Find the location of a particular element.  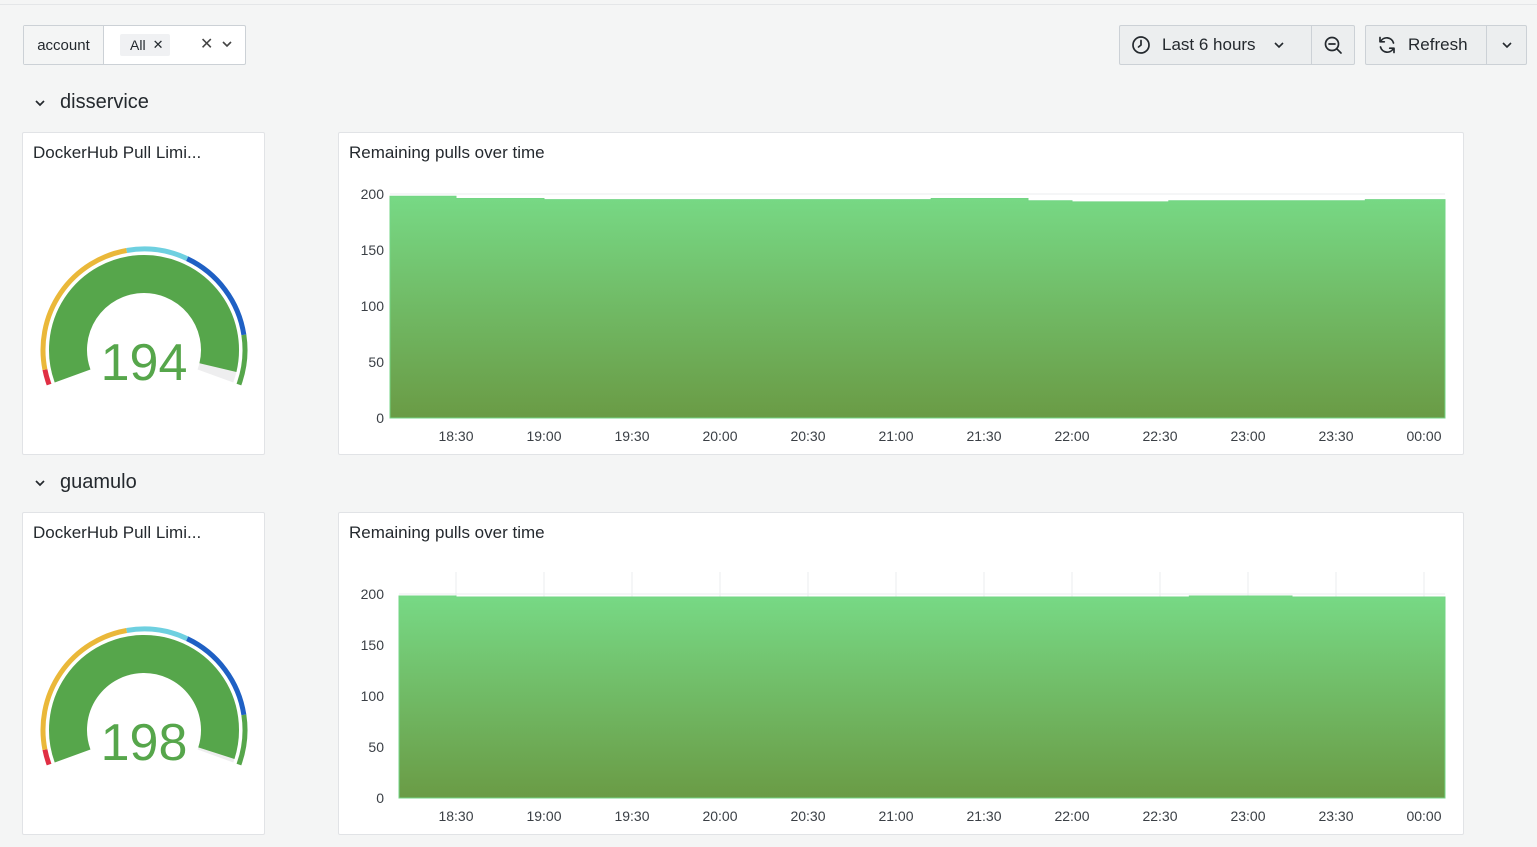

gauge-panel: DockerHub Pull Limi... 198 is located at coordinates (143, 673).